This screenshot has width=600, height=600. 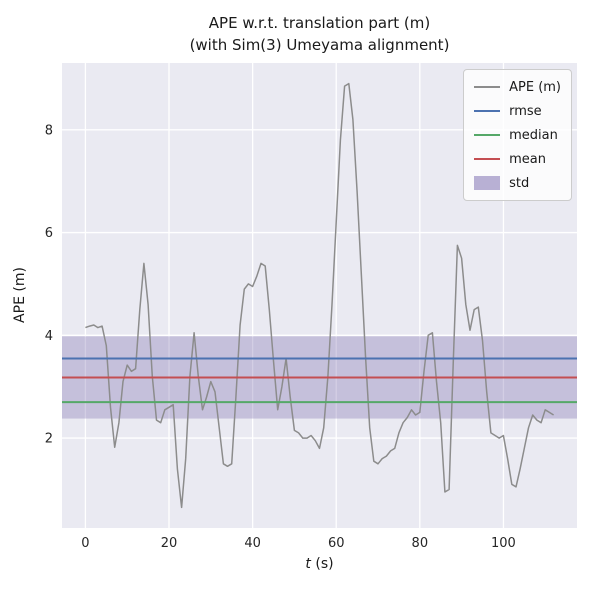 I want to click on x-axis-label-unit: (s), so click(x=322, y=564).